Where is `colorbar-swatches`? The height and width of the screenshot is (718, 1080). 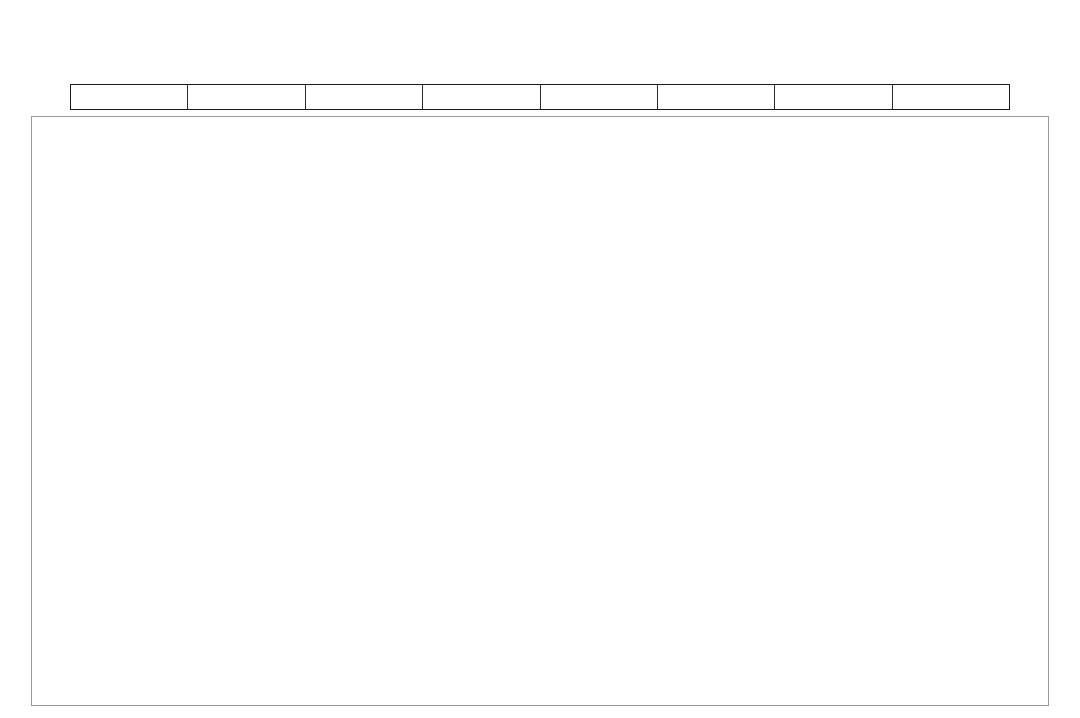
colorbar-swatches is located at coordinates (540, 97).